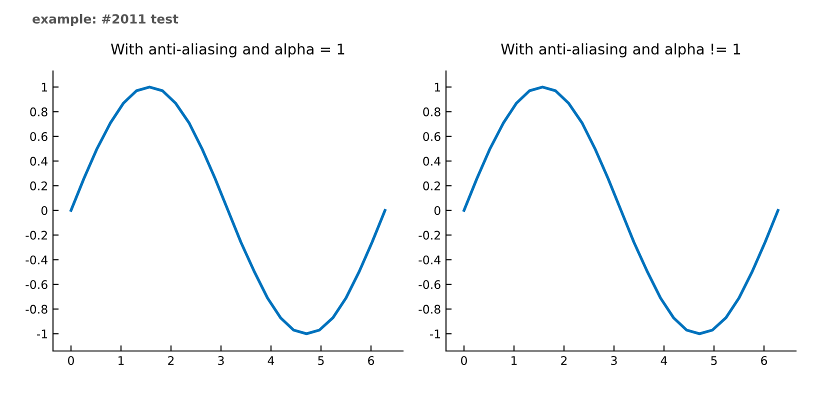  What do you see at coordinates (620, 50) in the screenshot?
I see `chart-title: With anti-aliasing and alpha != 1` at bounding box center [620, 50].